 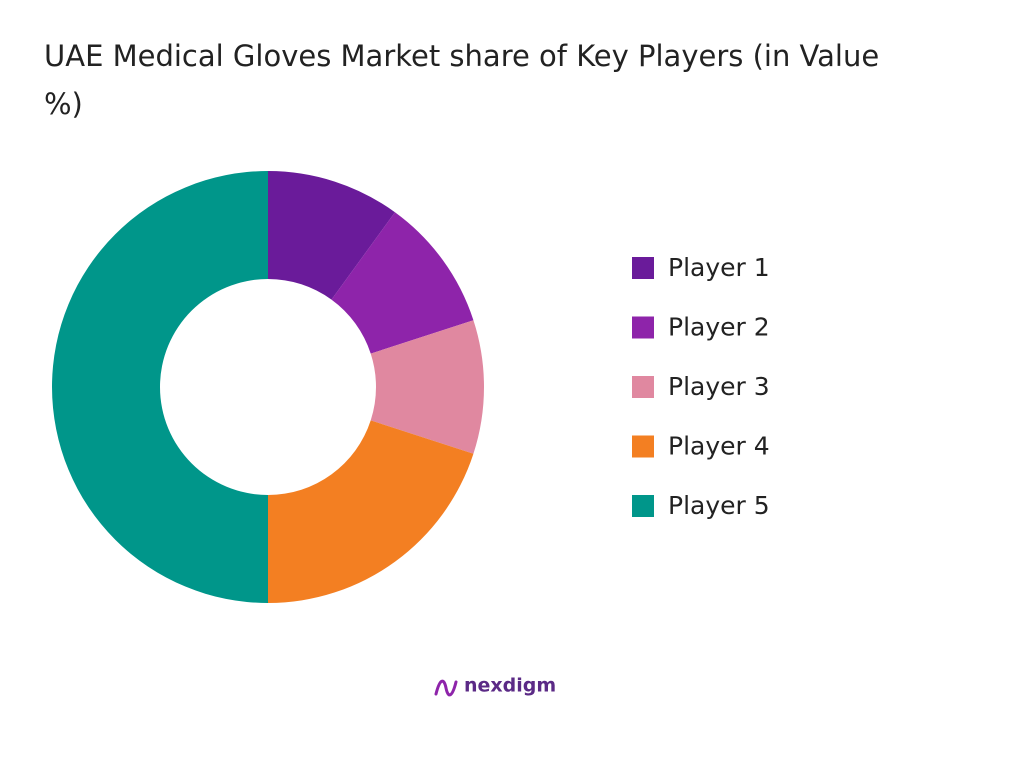 I want to click on logo: nexdigm, so click(x=495, y=686).